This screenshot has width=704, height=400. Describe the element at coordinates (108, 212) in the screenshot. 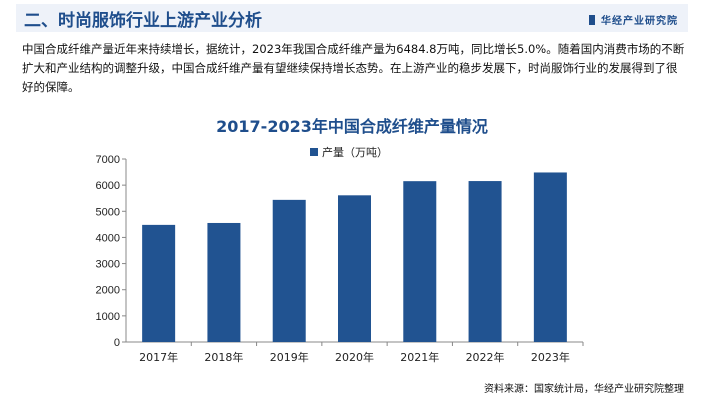

I see `y-tick-label: 5000` at that location.